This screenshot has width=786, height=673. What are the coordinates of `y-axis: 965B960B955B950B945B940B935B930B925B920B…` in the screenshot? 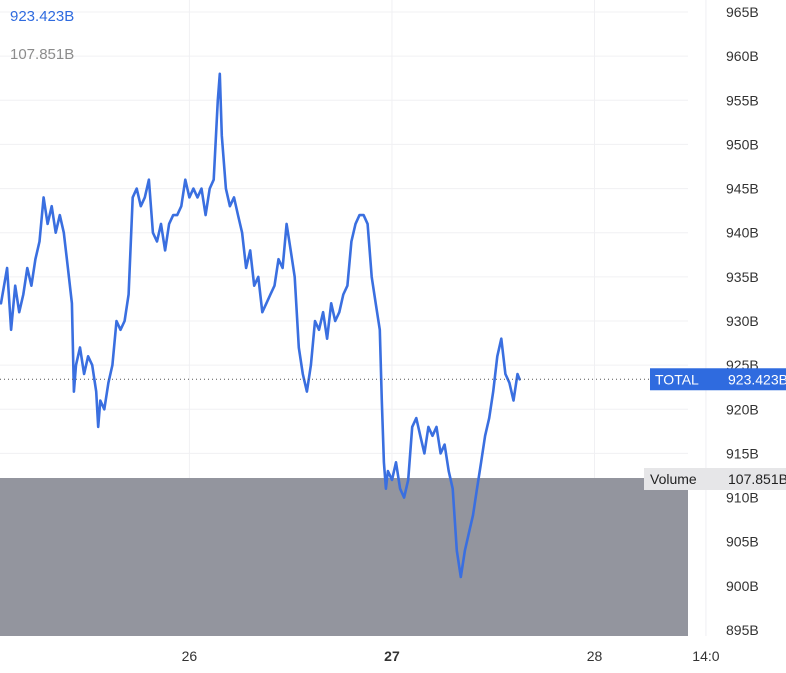 It's located at (742, 321).